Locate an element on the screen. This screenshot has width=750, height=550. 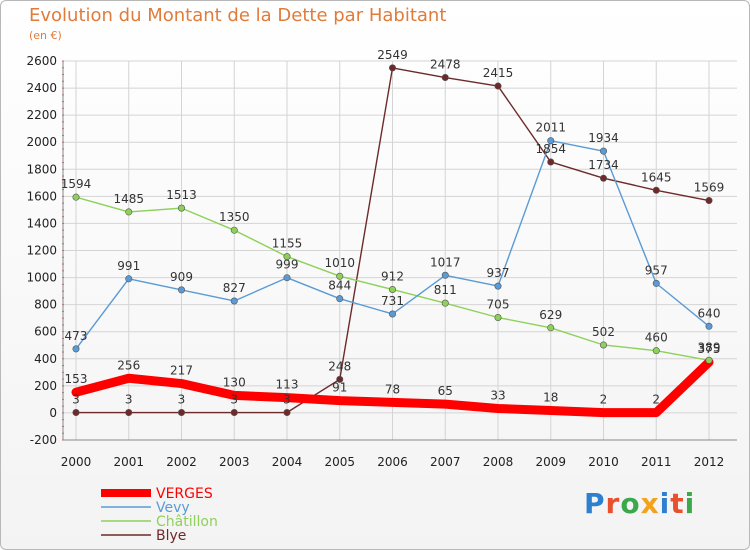
data-label-châtillon: 629 is located at coordinates (550, 315).